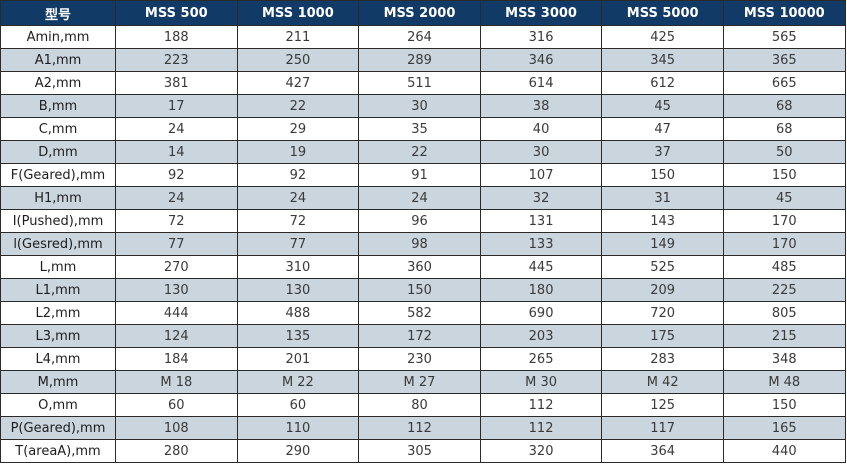 The width and height of the screenshot is (847, 465). I want to click on table-cell: 360, so click(419, 267).